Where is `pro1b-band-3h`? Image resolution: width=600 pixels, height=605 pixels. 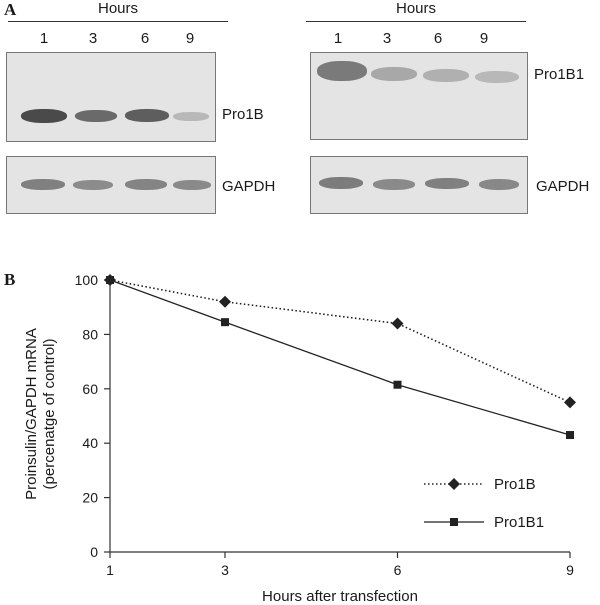
pro1b-band-3h is located at coordinates (96, 116).